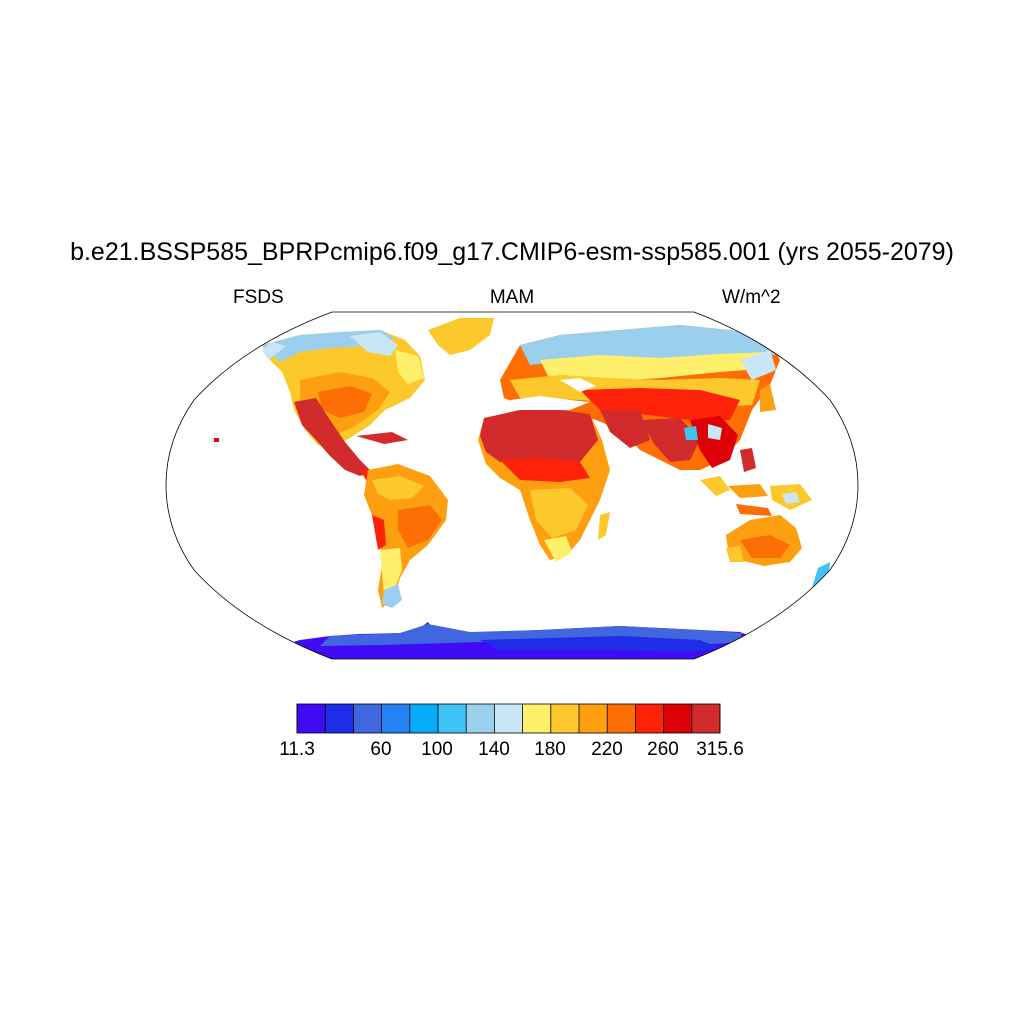  Describe the element at coordinates (512, 297) in the screenshot. I see `season-label: MAM` at that location.